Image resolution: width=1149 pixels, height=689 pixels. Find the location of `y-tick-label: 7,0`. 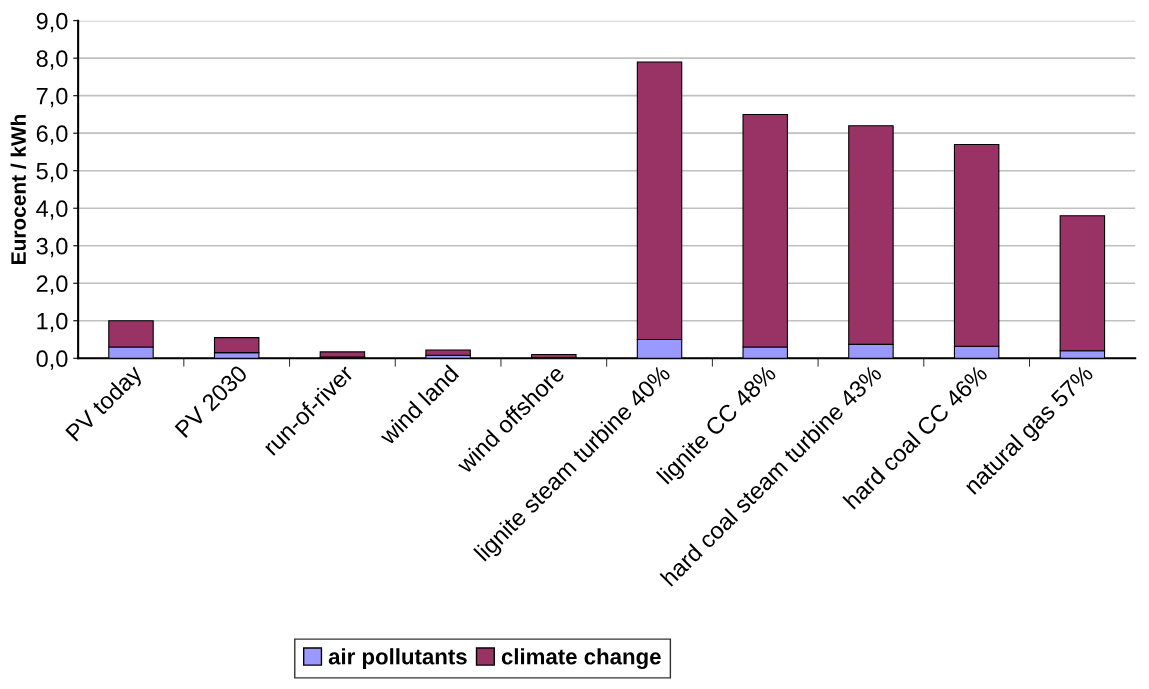

y-tick-label: 7,0 is located at coordinates (52, 97).